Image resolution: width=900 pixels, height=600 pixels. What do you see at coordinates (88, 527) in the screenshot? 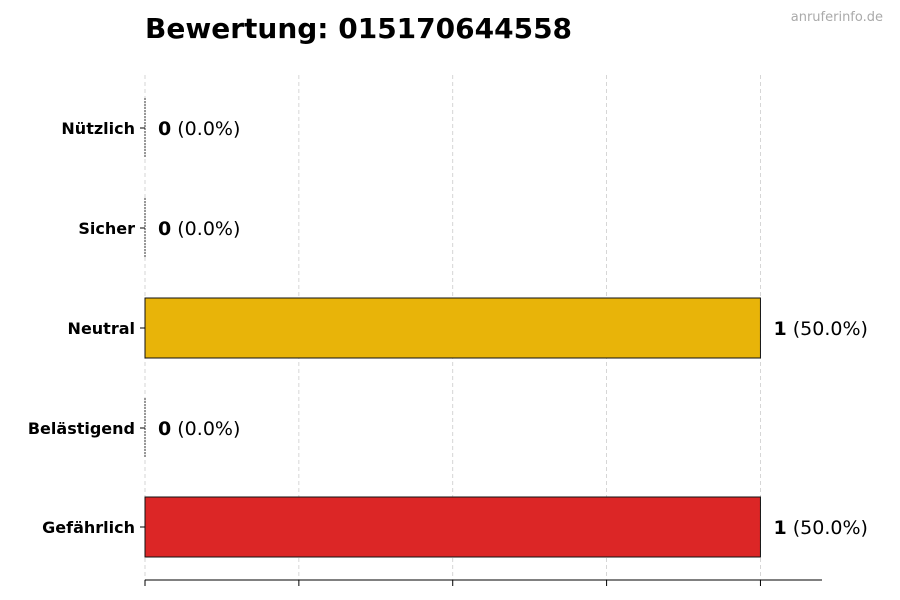
I see `category-label: Gefährlich` at bounding box center [88, 527].